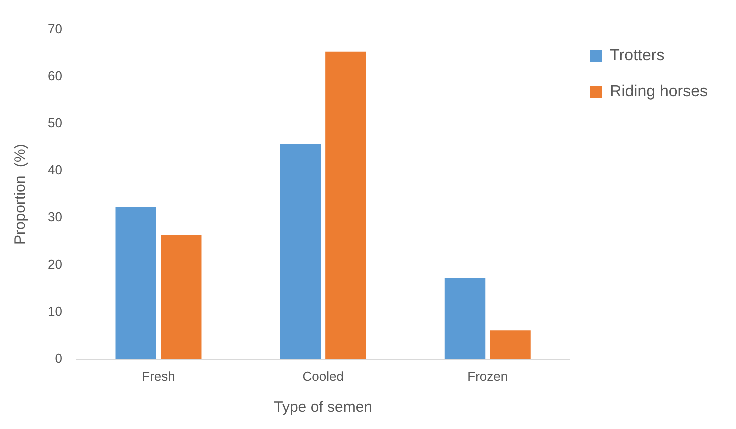 This screenshot has height=429, width=736. I want to click on y-tick-label: 60, so click(55, 76).